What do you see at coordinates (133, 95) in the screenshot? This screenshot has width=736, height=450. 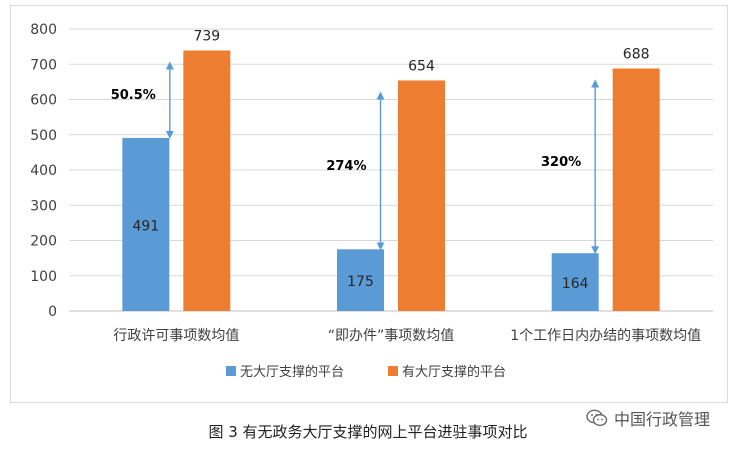 I see `percent-annotation: 50.5%` at bounding box center [133, 95].